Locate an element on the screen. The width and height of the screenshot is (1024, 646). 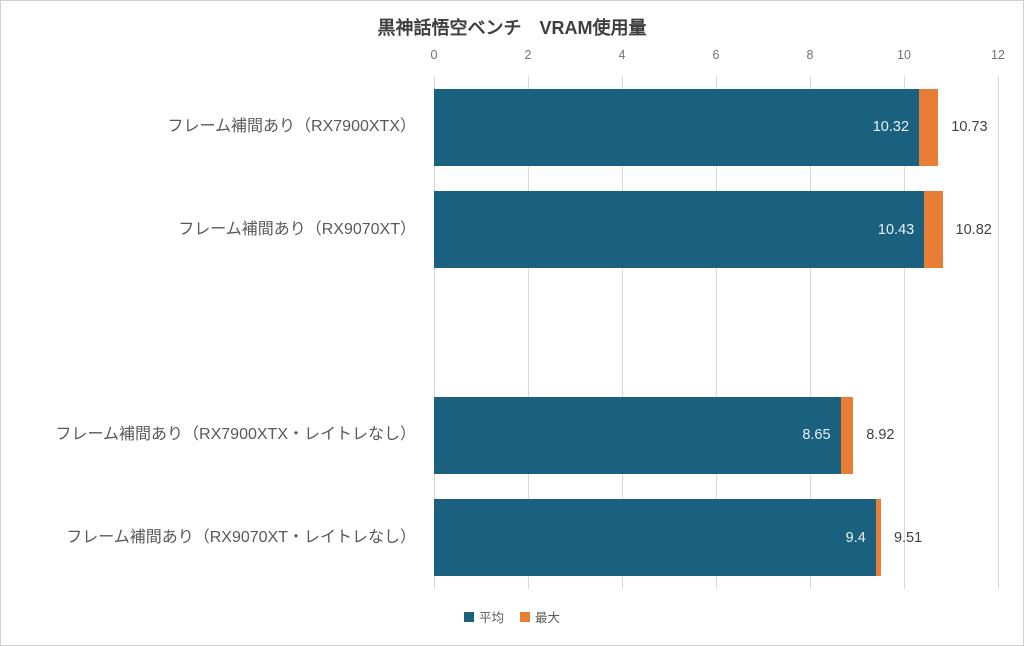
x-axis-tick-label: 4 is located at coordinates (622, 55).